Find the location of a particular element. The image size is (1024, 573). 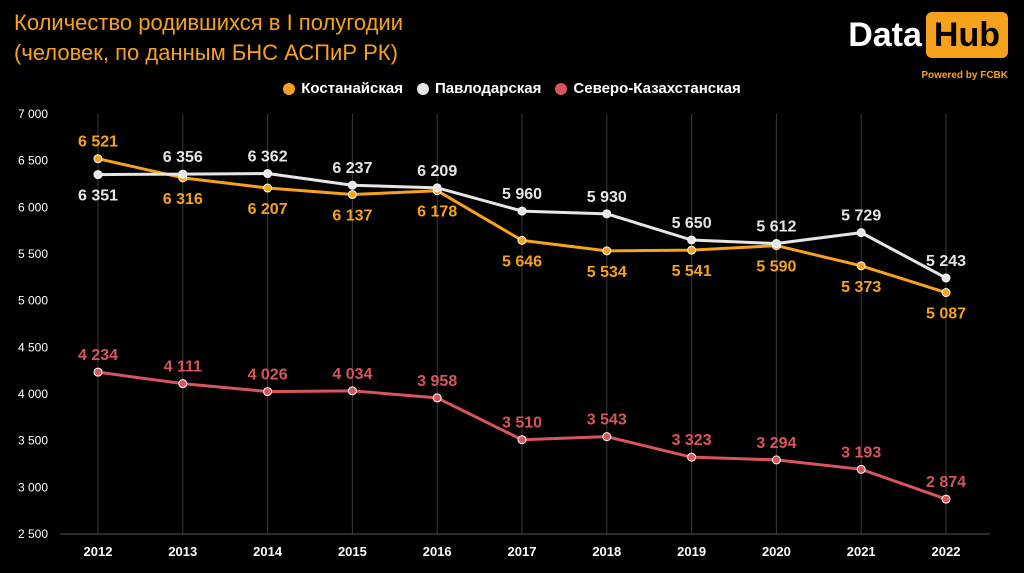

data-label-s2-2013: 4 111 is located at coordinates (183, 367).